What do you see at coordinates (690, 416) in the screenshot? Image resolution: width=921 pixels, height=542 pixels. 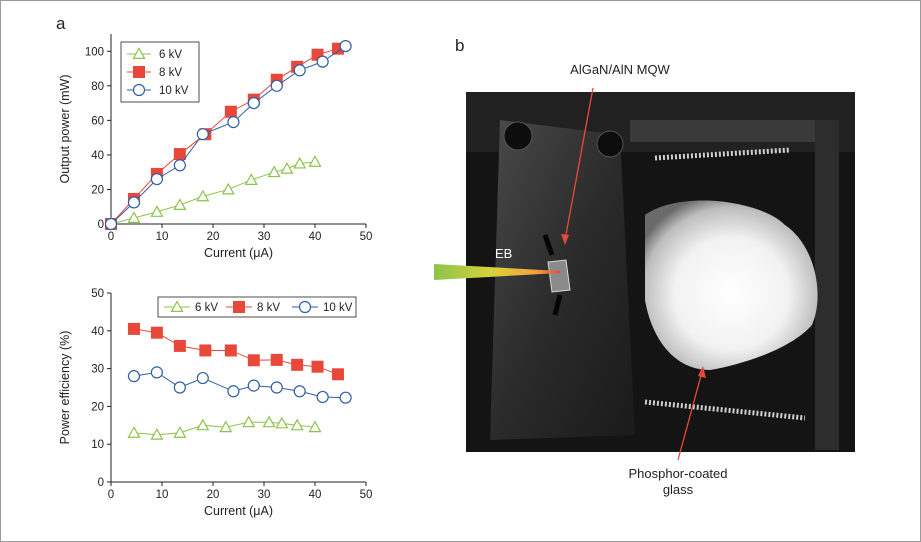 I see `glass-pointer-arrow` at bounding box center [690, 416].